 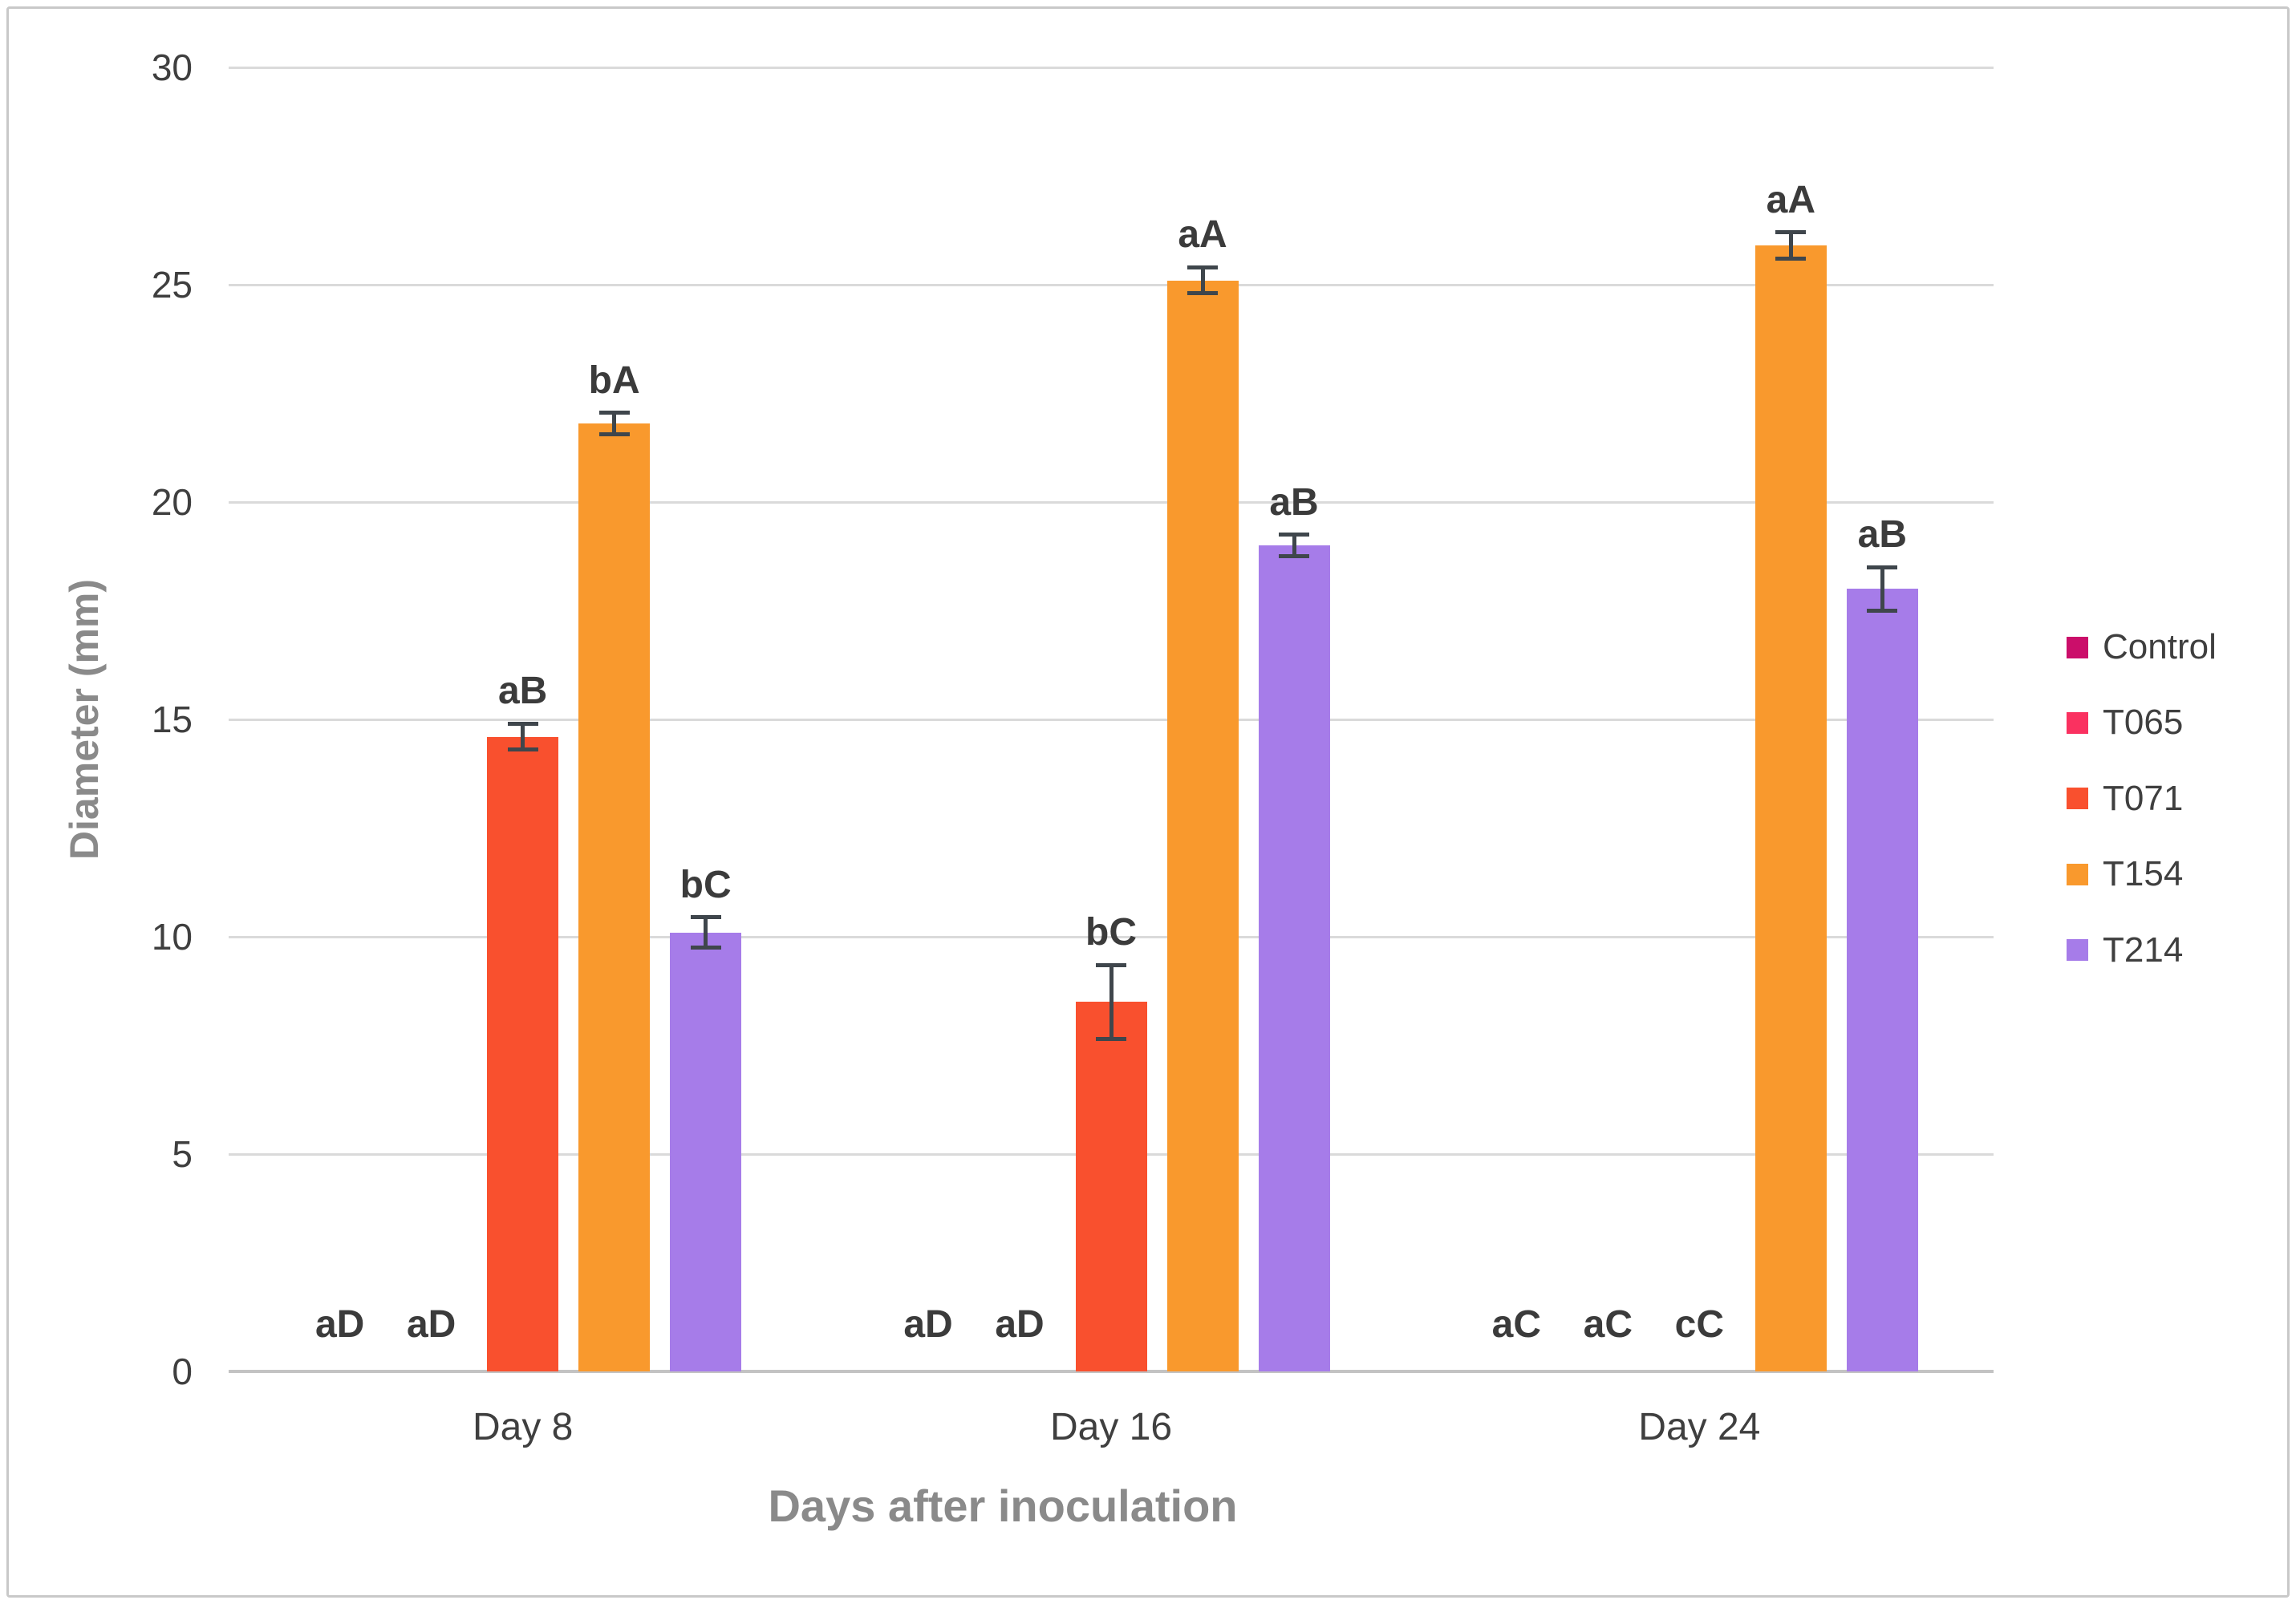 What do you see at coordinates (1003, 1506) in the screenshot?
I see `x-axis-title: Days after inoculation` at bounding box center [1003, 1506].